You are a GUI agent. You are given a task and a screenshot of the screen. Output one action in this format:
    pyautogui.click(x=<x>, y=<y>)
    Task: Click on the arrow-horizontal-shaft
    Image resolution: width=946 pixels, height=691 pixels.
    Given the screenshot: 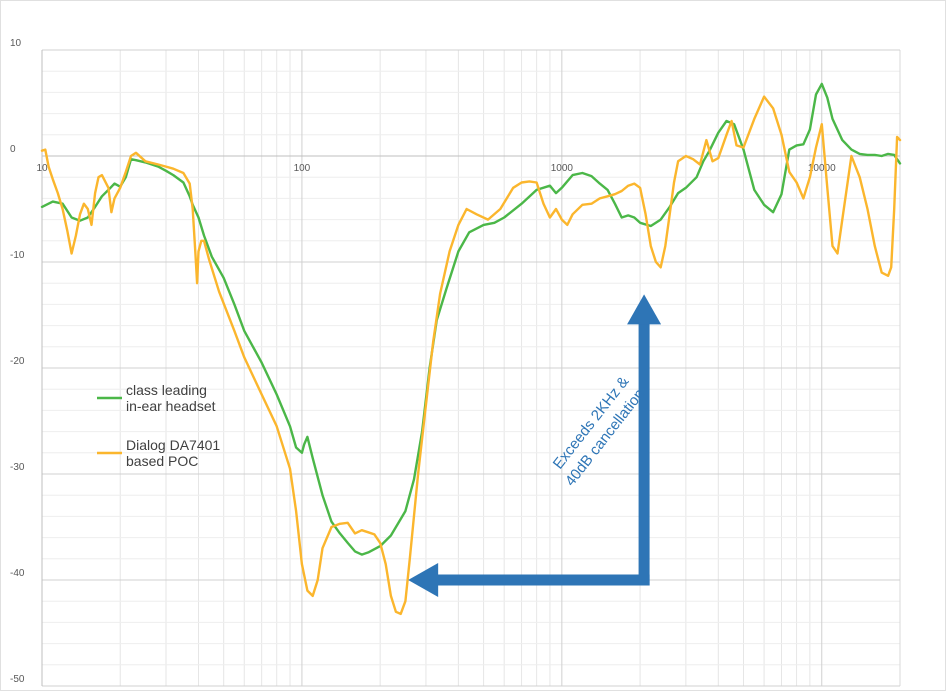 What is the action you would take?
    pyautogui.click(x=543, y=580)
    